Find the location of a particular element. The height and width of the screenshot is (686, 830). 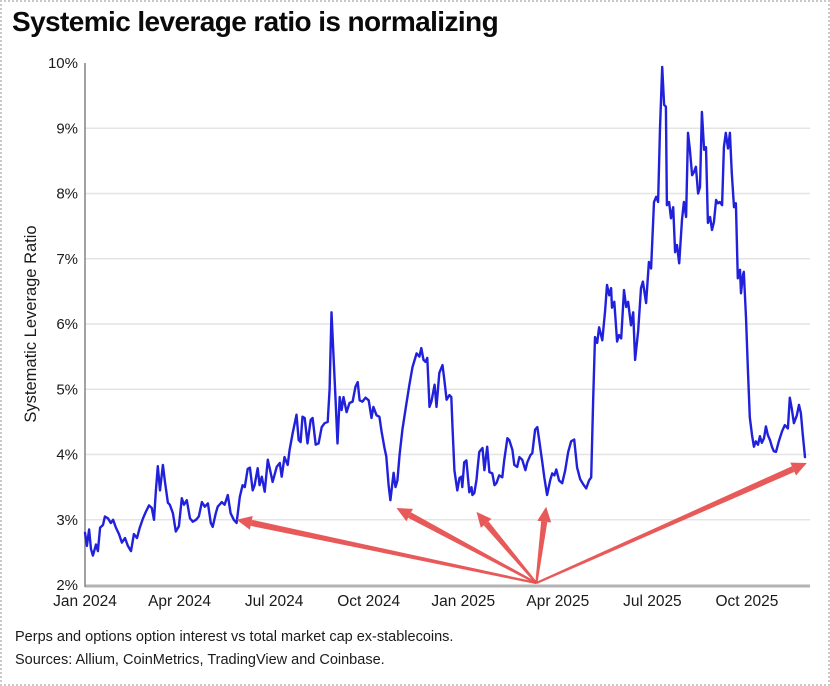

y-tick-label: 6% is located at coordinates (67, 324).